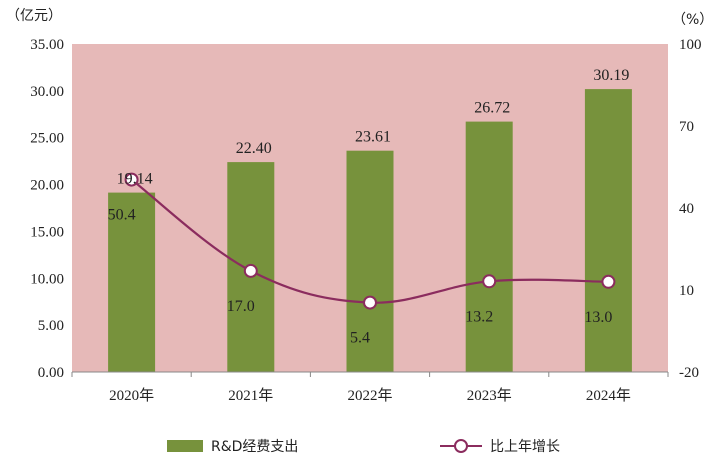  What do you see at coordinates (34, 16) in the screenshot?
I see `left-axis-unit: （亿元）` at bounding box center [34, 16].